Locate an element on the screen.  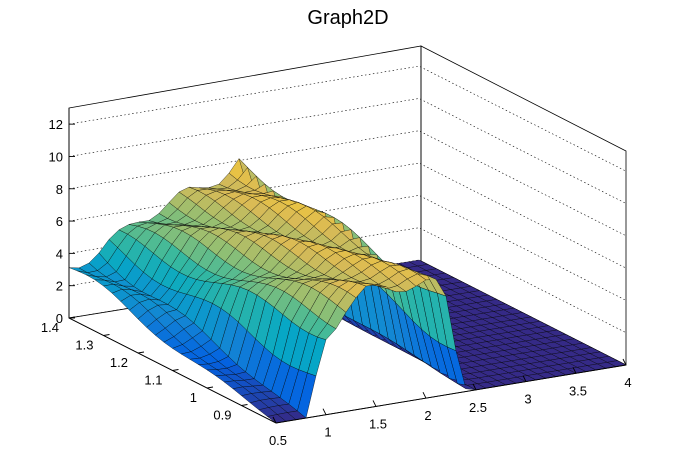
x-tick-label: 3.5 is located at coordinates (578, 390).